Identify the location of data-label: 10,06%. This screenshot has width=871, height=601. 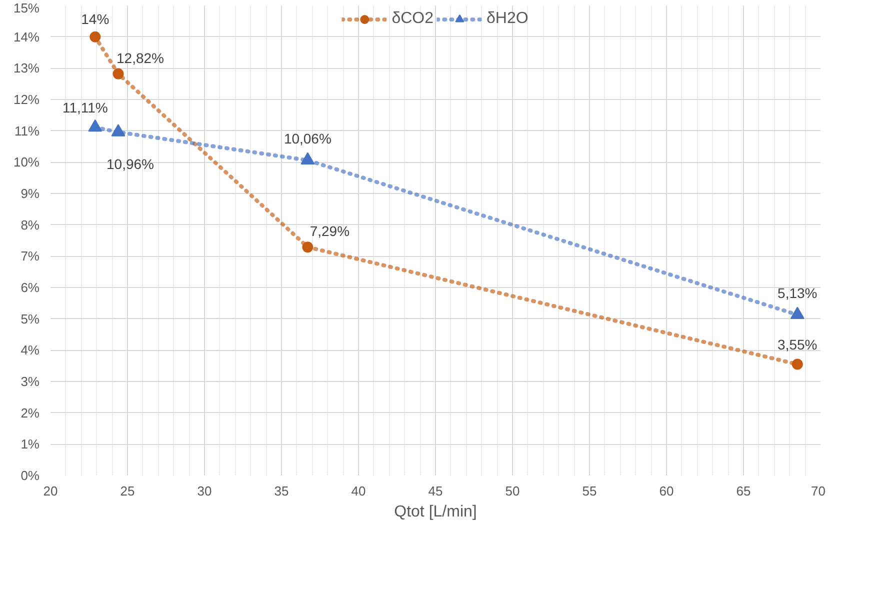
(308, 138).